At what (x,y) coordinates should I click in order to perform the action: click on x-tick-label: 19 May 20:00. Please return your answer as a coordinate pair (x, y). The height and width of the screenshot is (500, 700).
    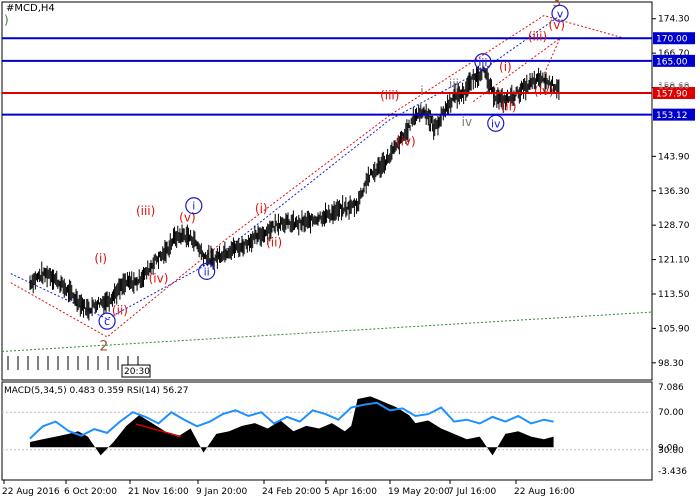
    Looking at the image, I should click on (419, 492).